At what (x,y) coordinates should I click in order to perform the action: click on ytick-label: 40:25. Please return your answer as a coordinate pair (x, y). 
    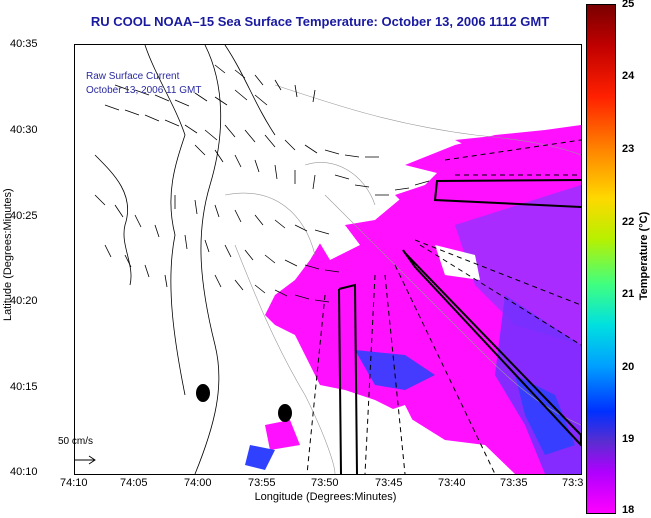
    Looking at the image, I should click on (24, 216).